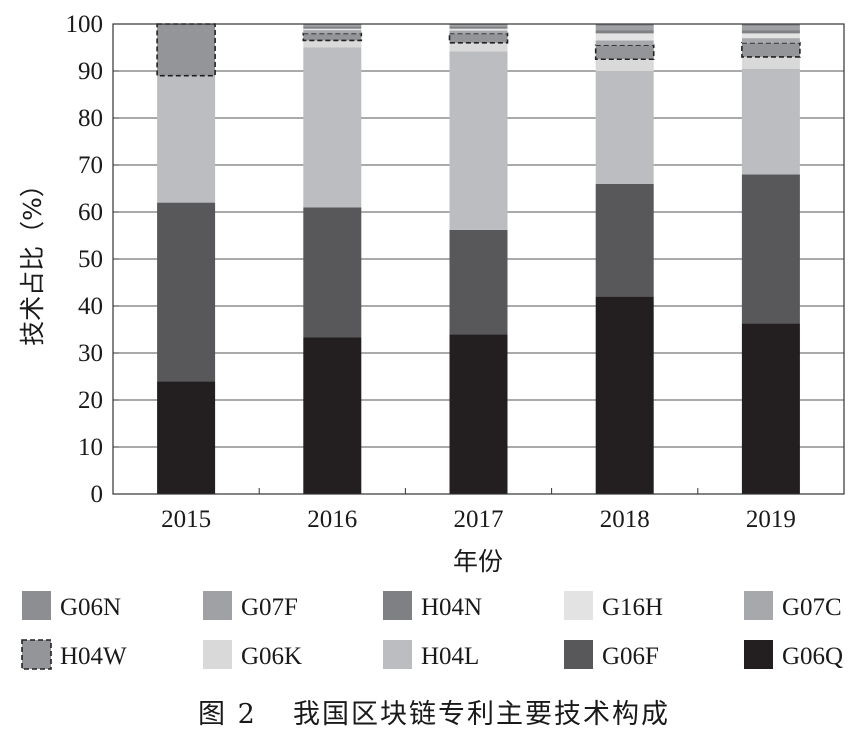 The width and height of the screenshot is (868, 738). Describe the element at coordinates (481, 714) in the screenshot. I see `caption-text: 我国区块链专利主要技术构成` at that location.